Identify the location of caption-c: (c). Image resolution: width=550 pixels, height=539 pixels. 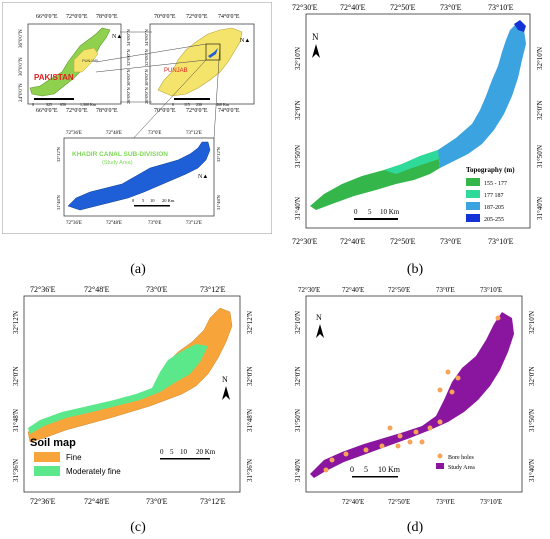
(138, 527).